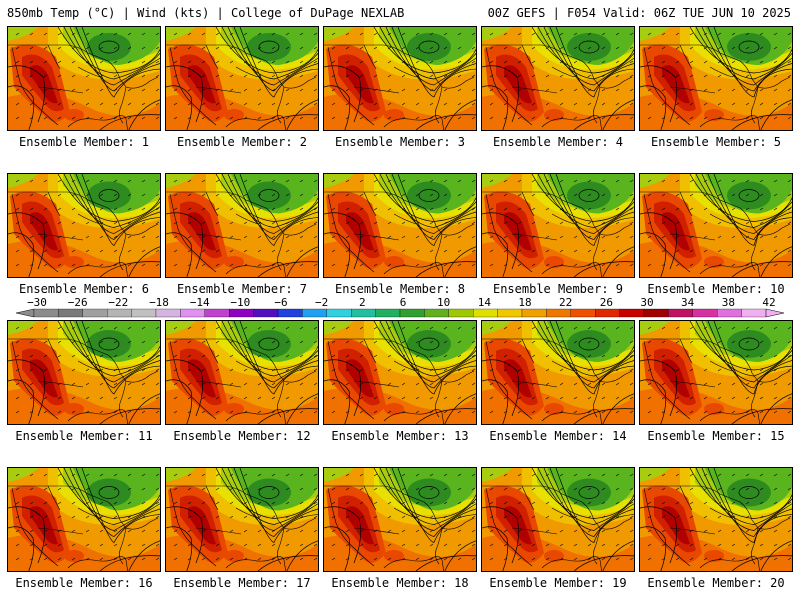  I want to click on ensemble-member-label: Ensemble Member: 16, so click(84, 583).